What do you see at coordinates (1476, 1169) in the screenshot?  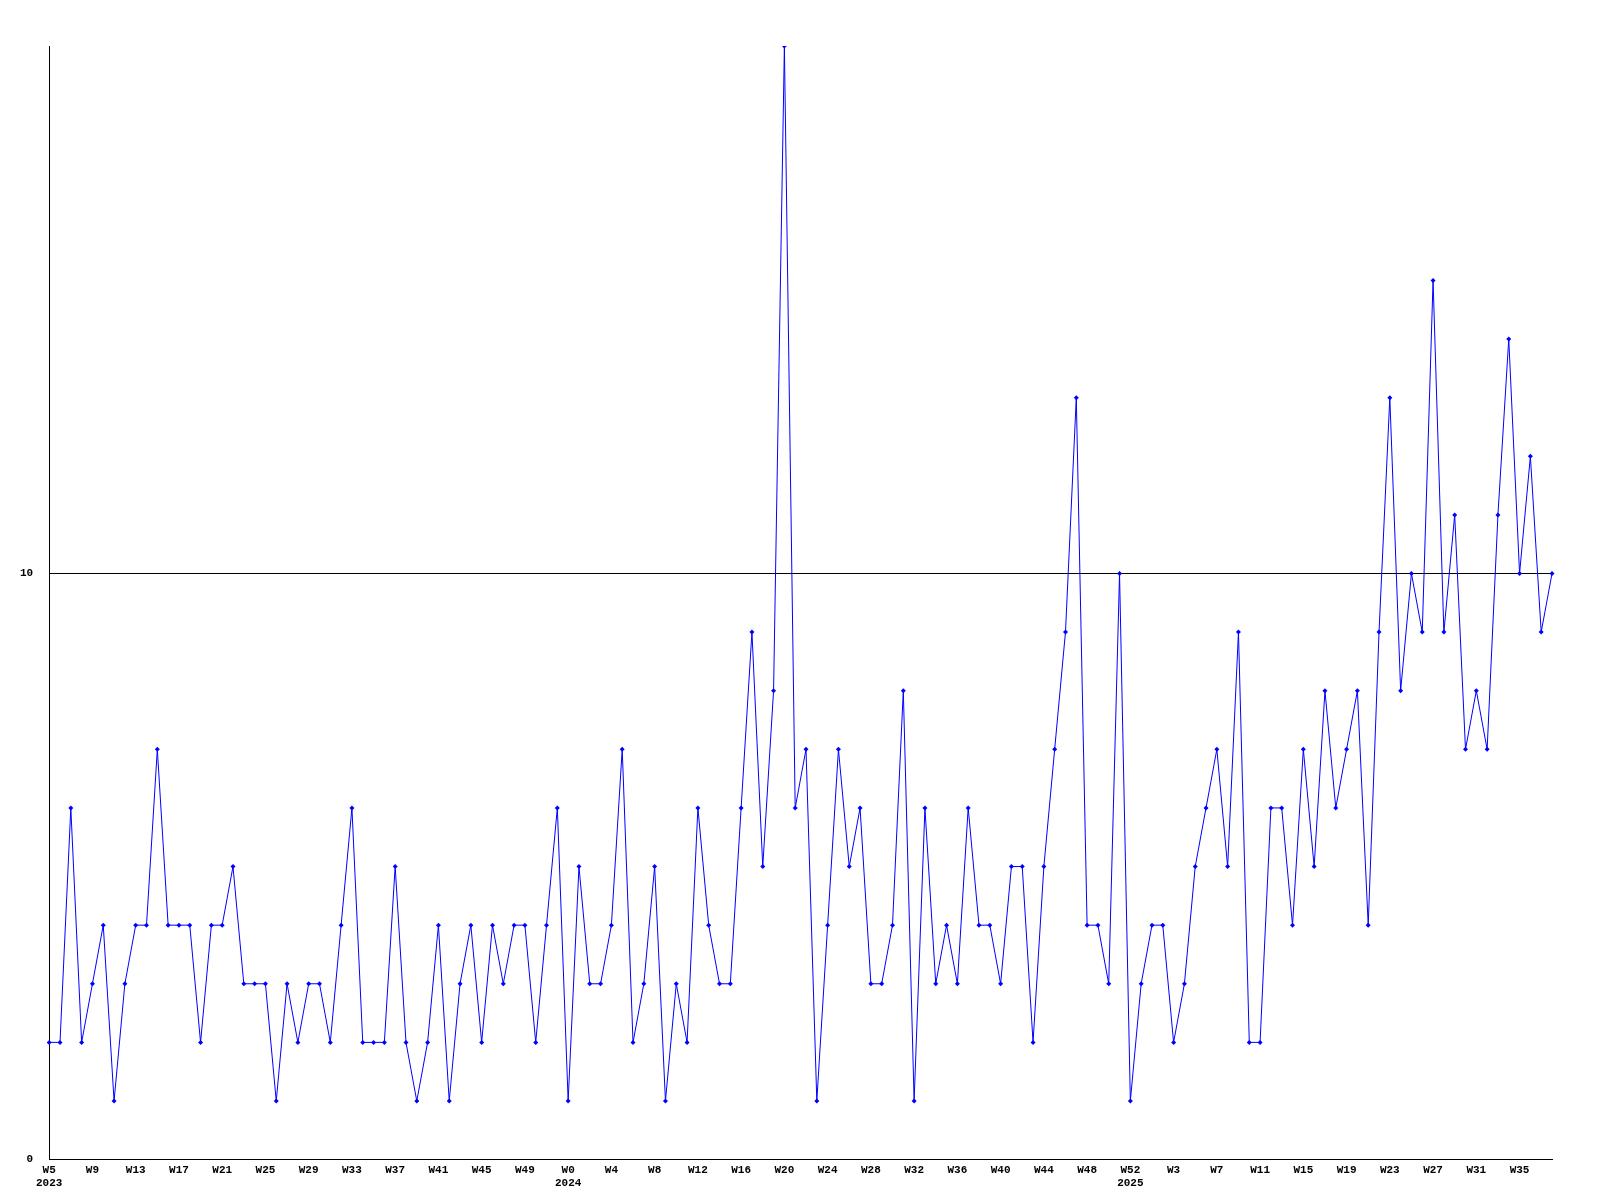 I see `x-tick-label: W31` at bounding box center [1476, 1169].